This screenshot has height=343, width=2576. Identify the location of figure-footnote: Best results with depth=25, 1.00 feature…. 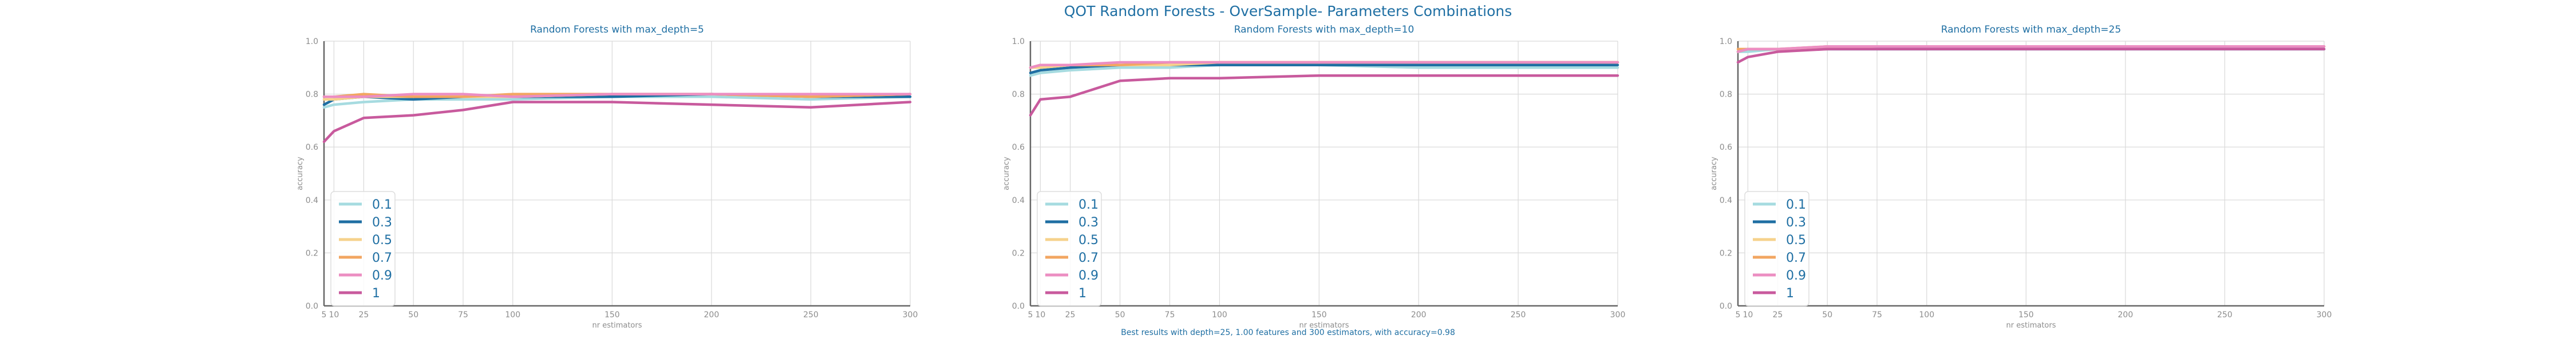
(1288, 332).